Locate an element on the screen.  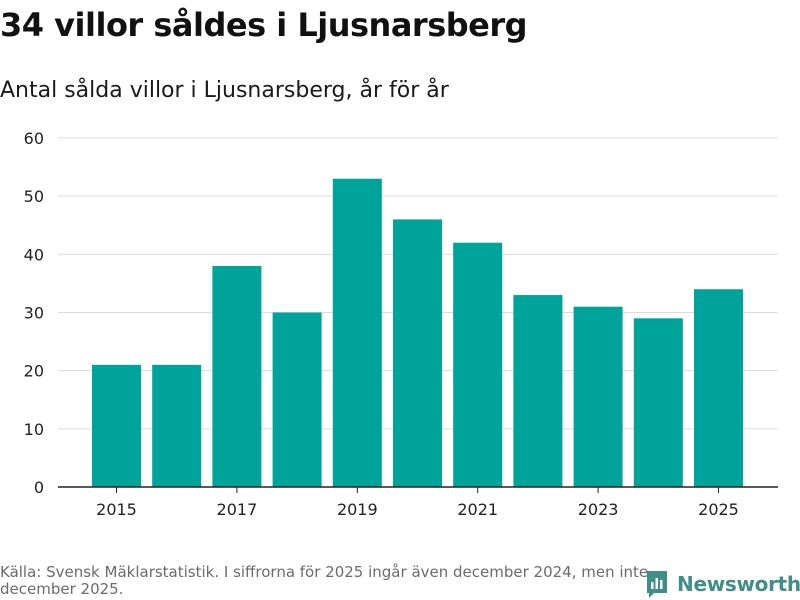
y-axis-ticks: 0 10 20 30 40 50 60 is located at coordinates (34, 313).